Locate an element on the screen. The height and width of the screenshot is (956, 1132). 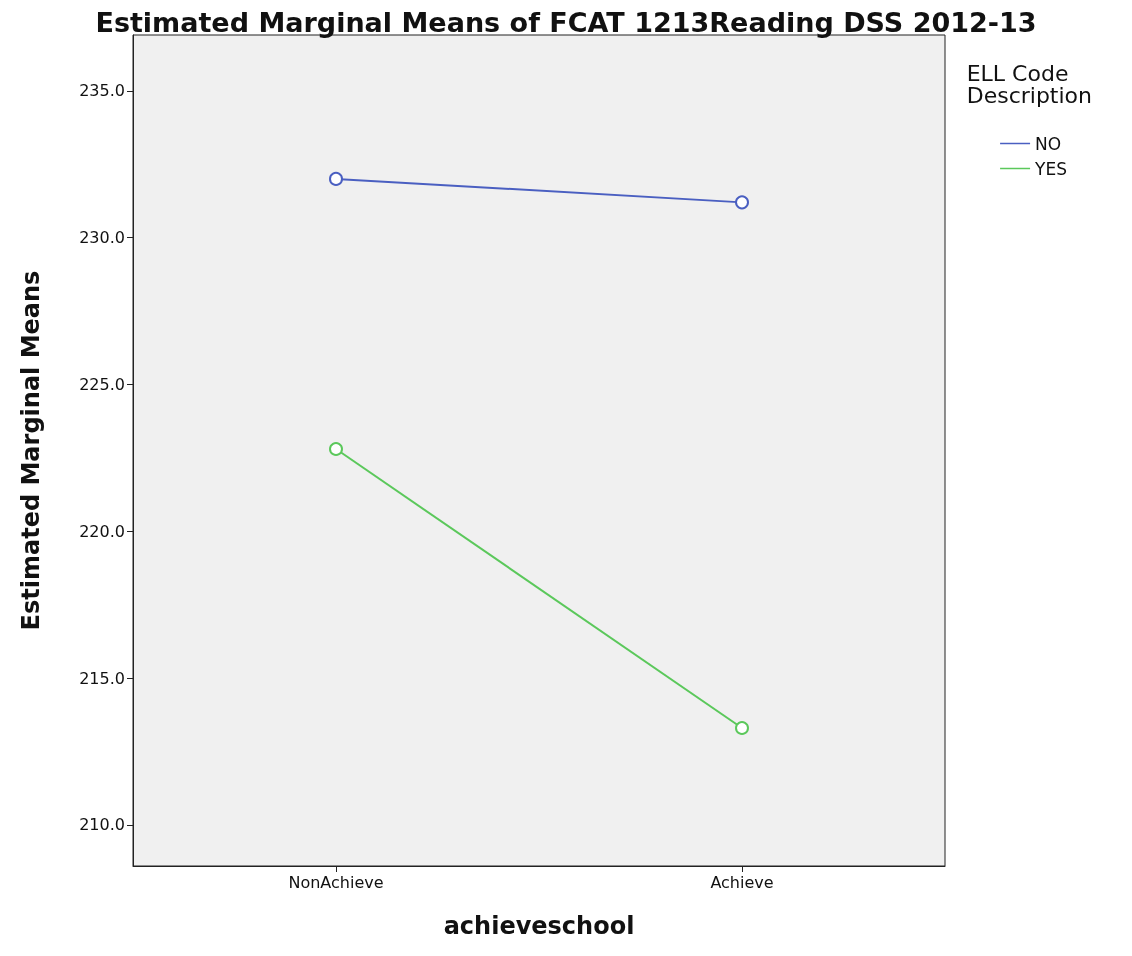
y-tick-label: 230.0 is located at coordinates (102, 238).